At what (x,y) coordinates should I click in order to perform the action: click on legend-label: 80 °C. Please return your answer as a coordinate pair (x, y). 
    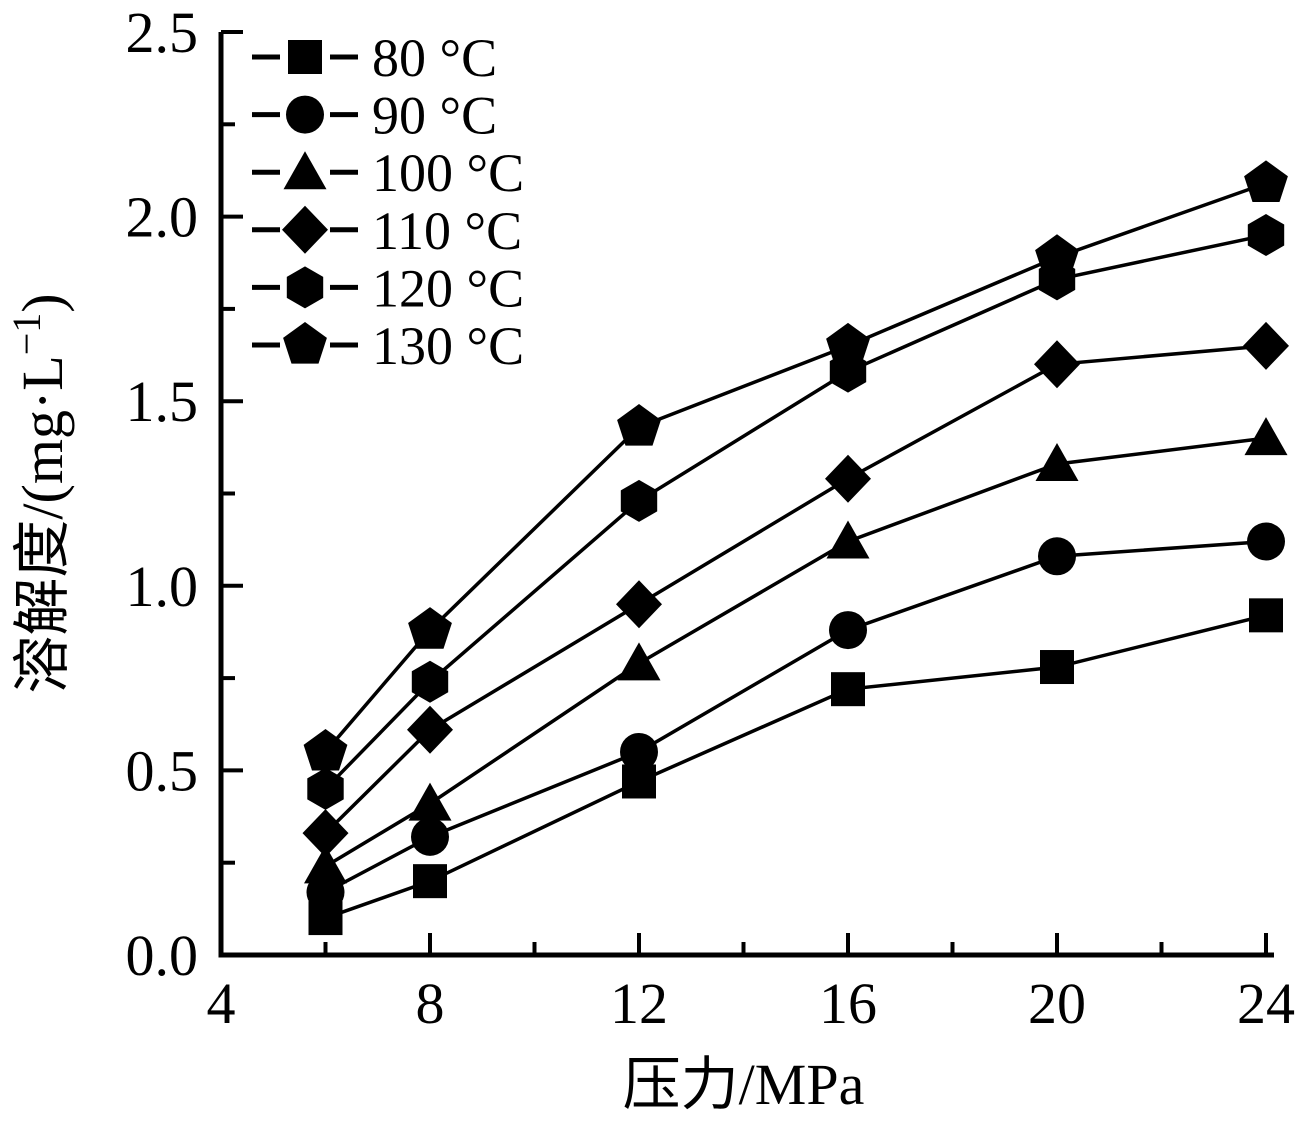
    Looking at the image, I should click on (434, 58).